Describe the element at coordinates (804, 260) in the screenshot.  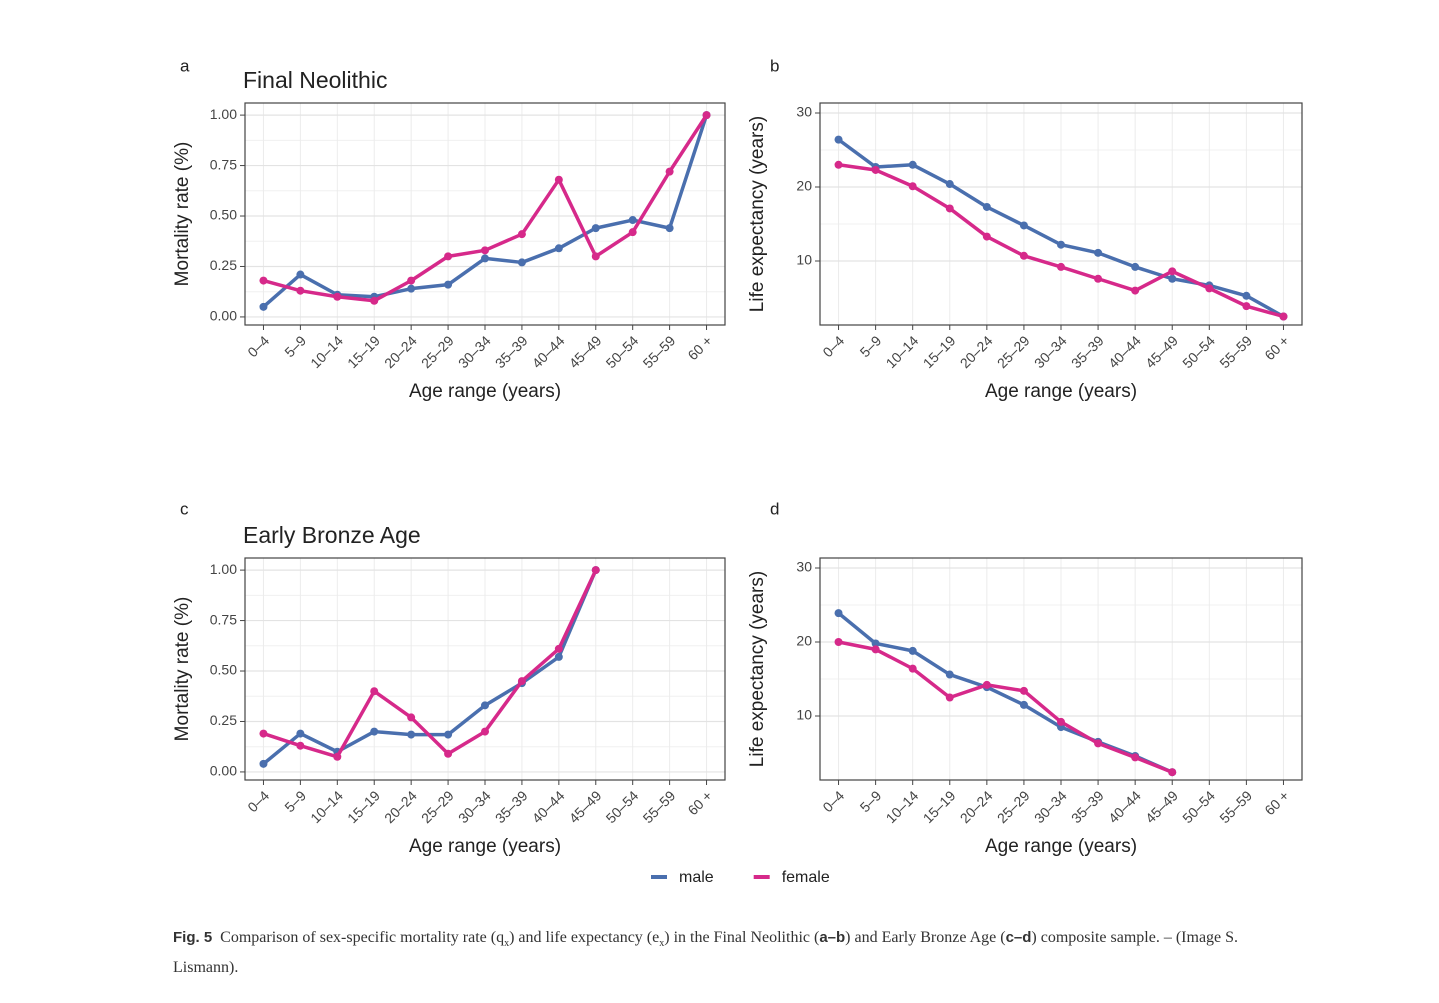
I see `y-tick-label: 10` at that location.